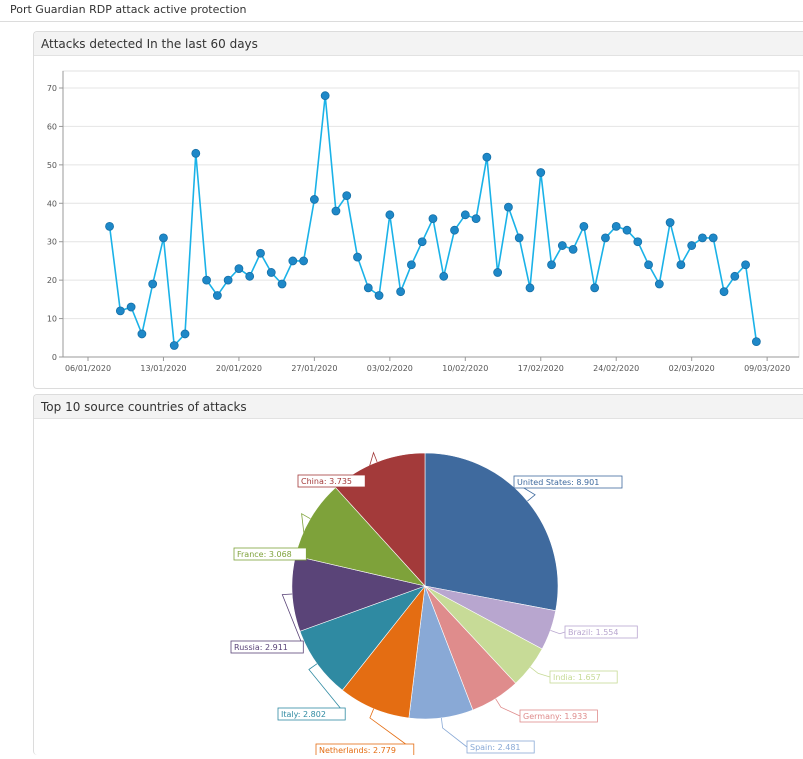  Describe the element at coordinates (52, 126) in the screenshot. I see `y-tick-label: 60` at that location.